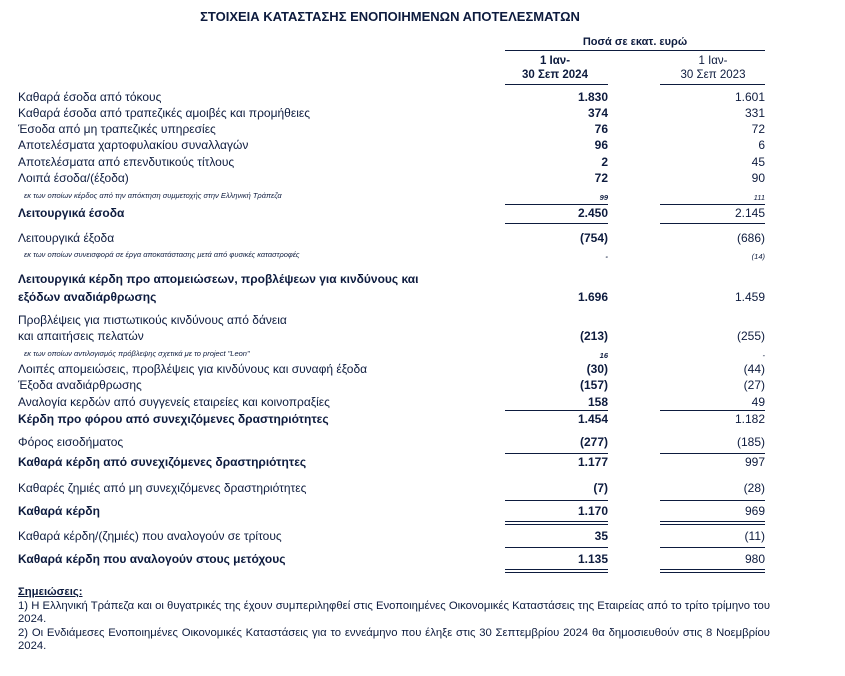 Image resolution: width=845 pixels, height=676 pixels. What do you see at coordinates (604, 162) in the screenshot?
I see `value-2024: 2` at bounding box center [604, 162].